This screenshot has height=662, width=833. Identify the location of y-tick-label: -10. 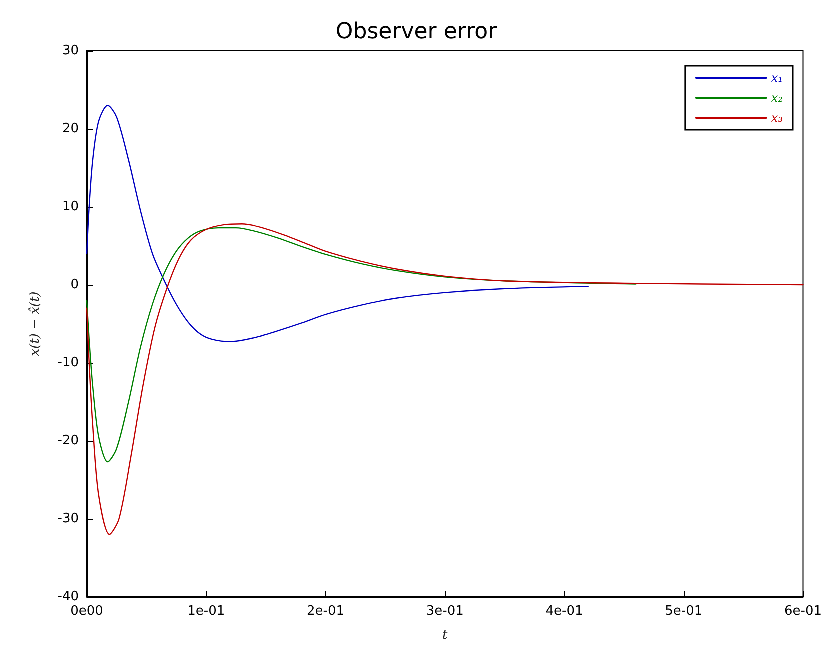
(68, 363).